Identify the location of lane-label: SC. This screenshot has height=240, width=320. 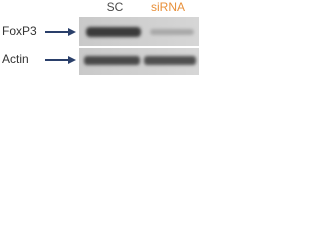
(115, 7).